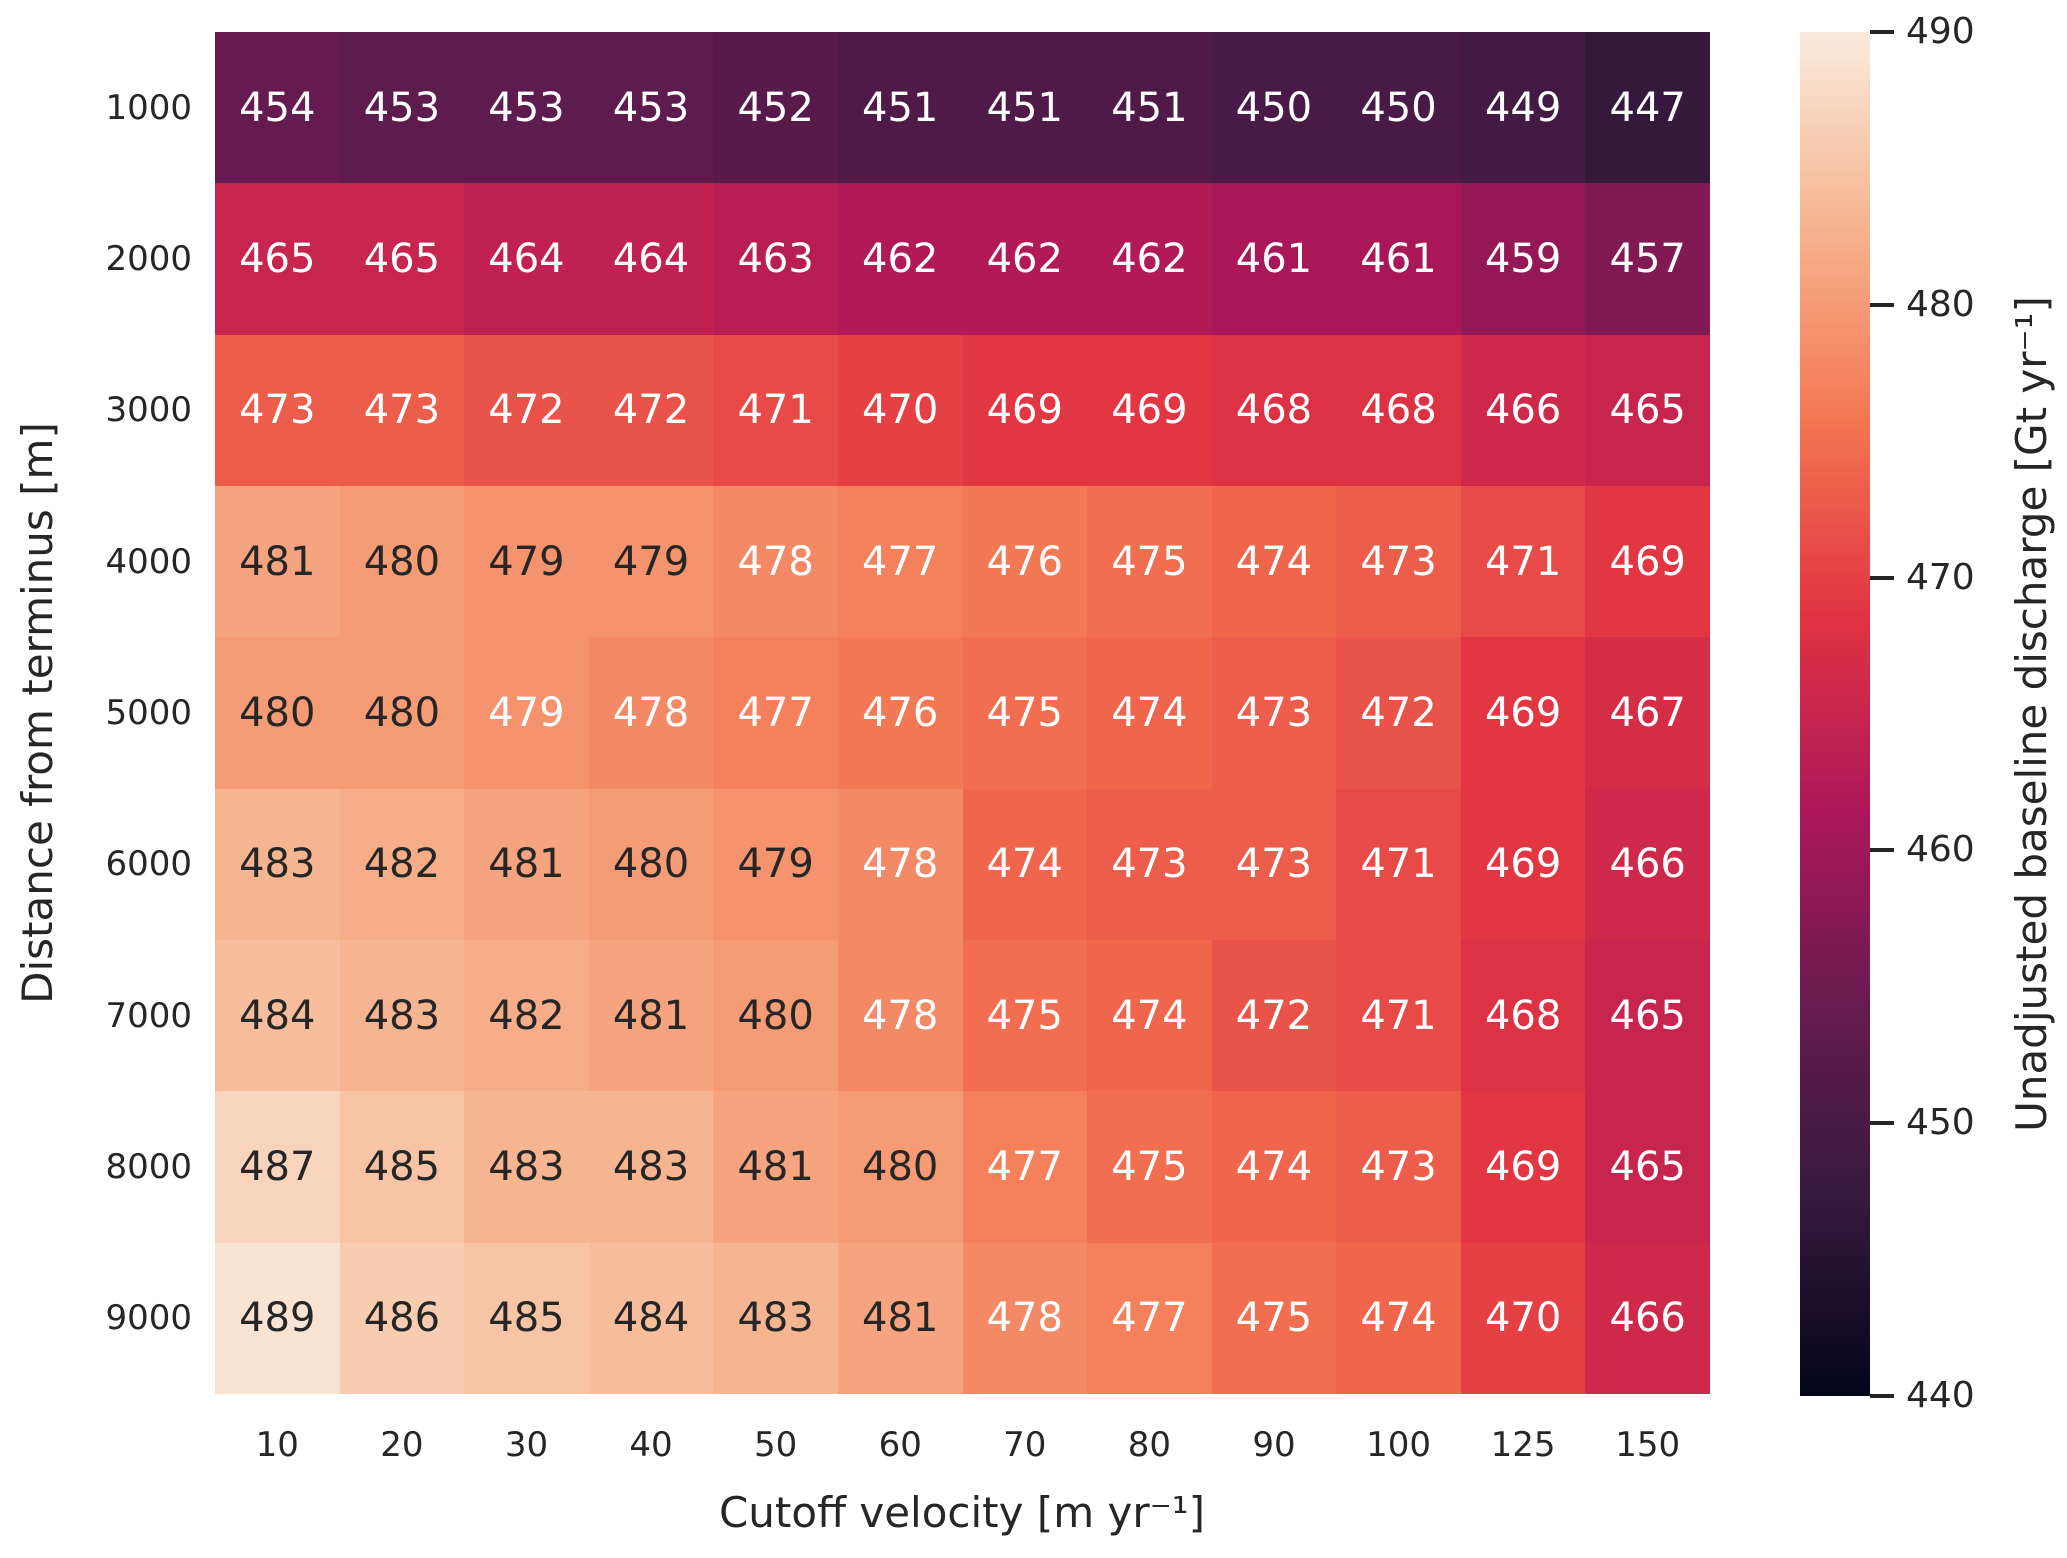  What do you see at coordinates (1940, 577) in the screenshot?
I see `colorbar-tick-label: 470` at bounding box center [1940, 577].